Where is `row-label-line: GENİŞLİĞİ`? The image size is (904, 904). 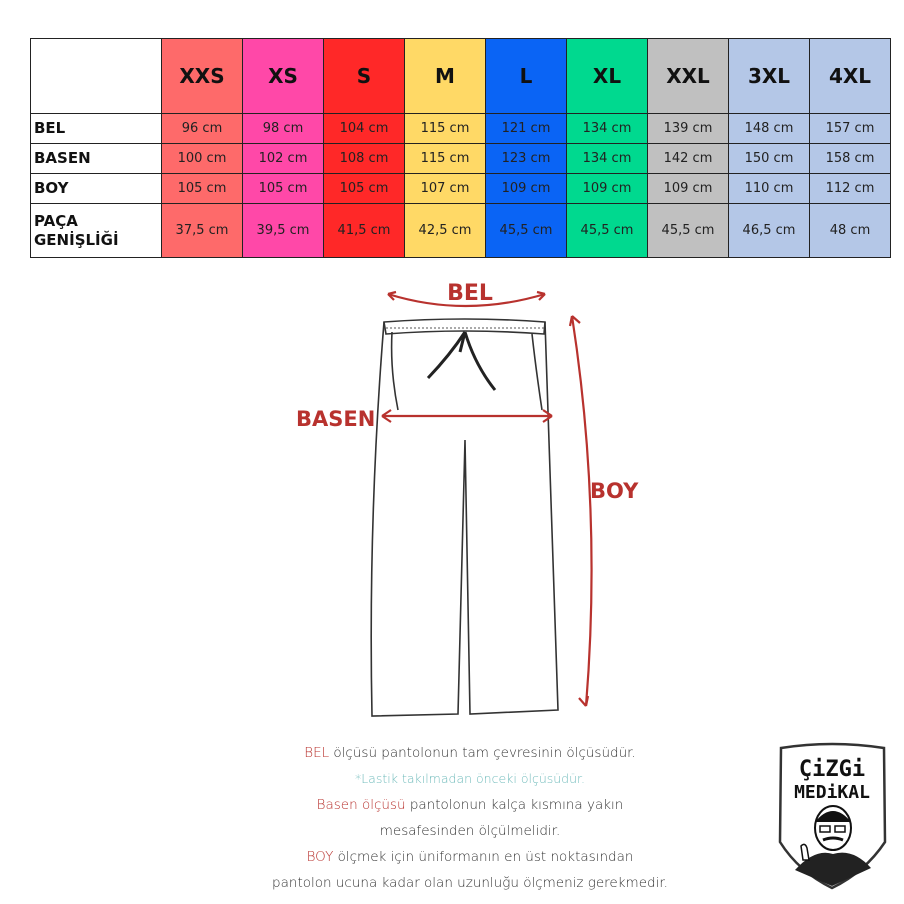 row-label-line: GENİŞLİĞİ is located at coordinates (76, 239).